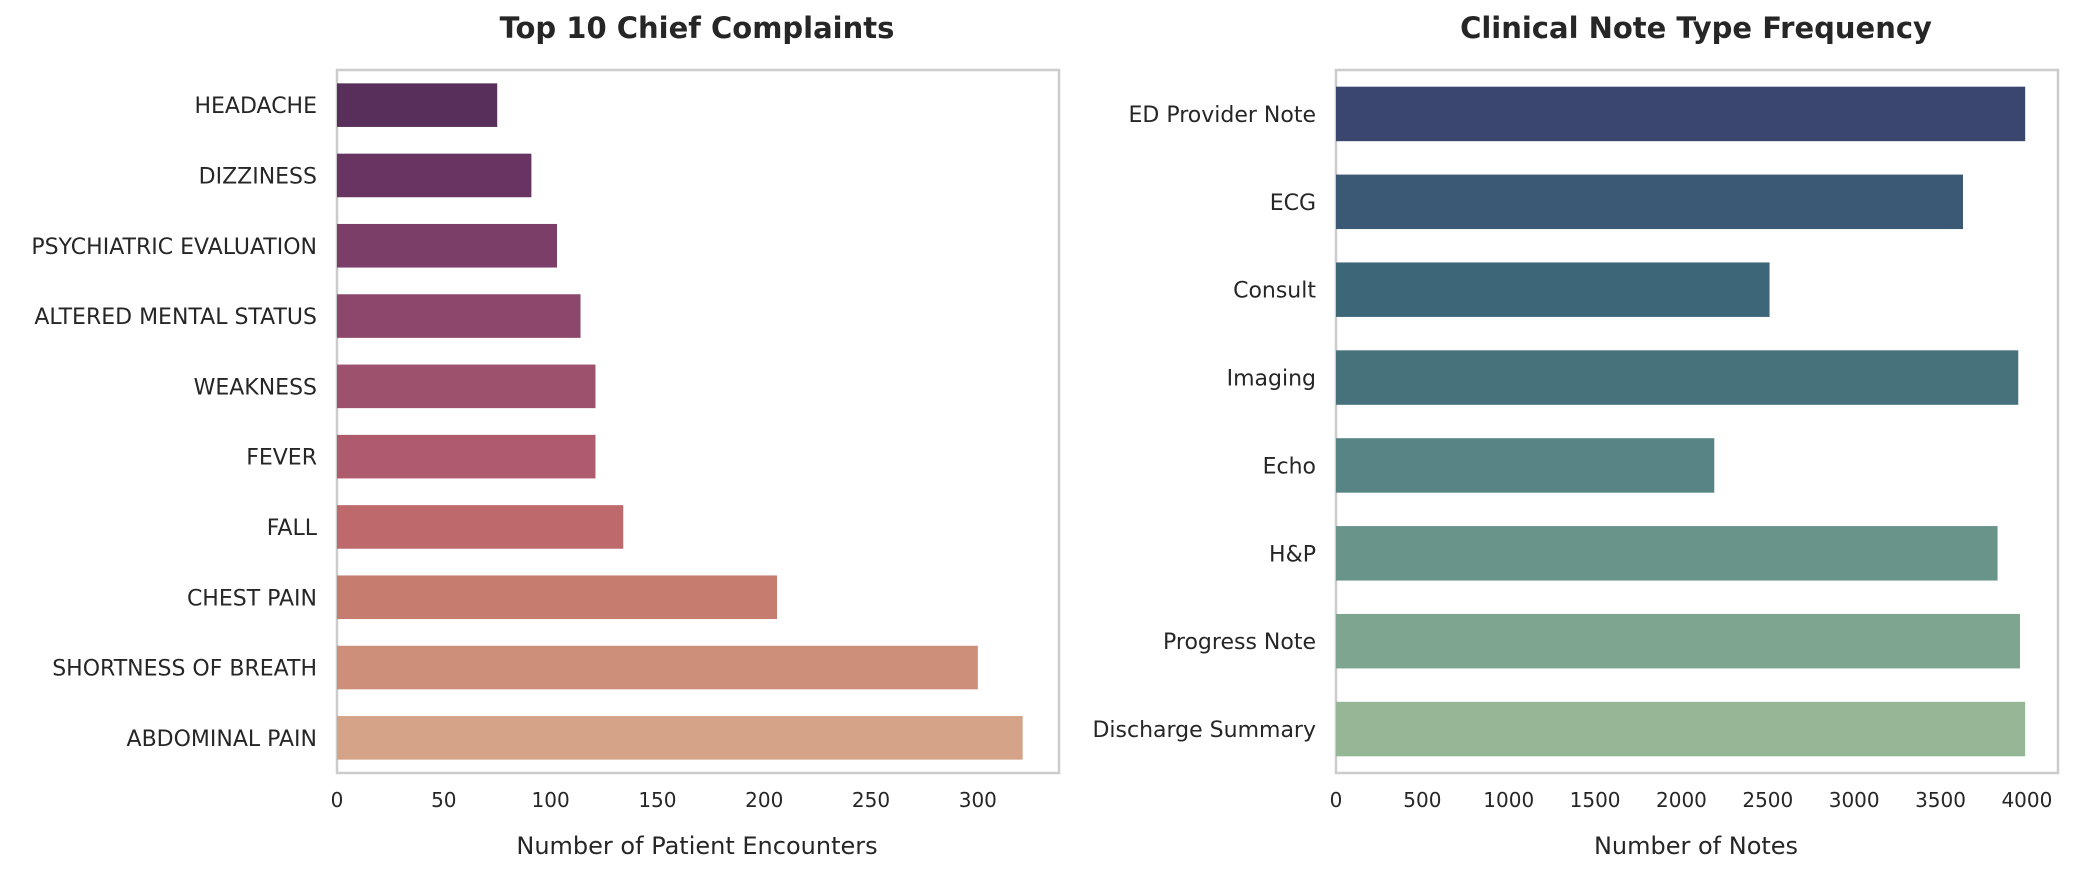  What do you see at coordinates (447, 245) in the screenshot?
I see `complaint-bar-psychiatric-evaluation` at bounding box center [447, 245].